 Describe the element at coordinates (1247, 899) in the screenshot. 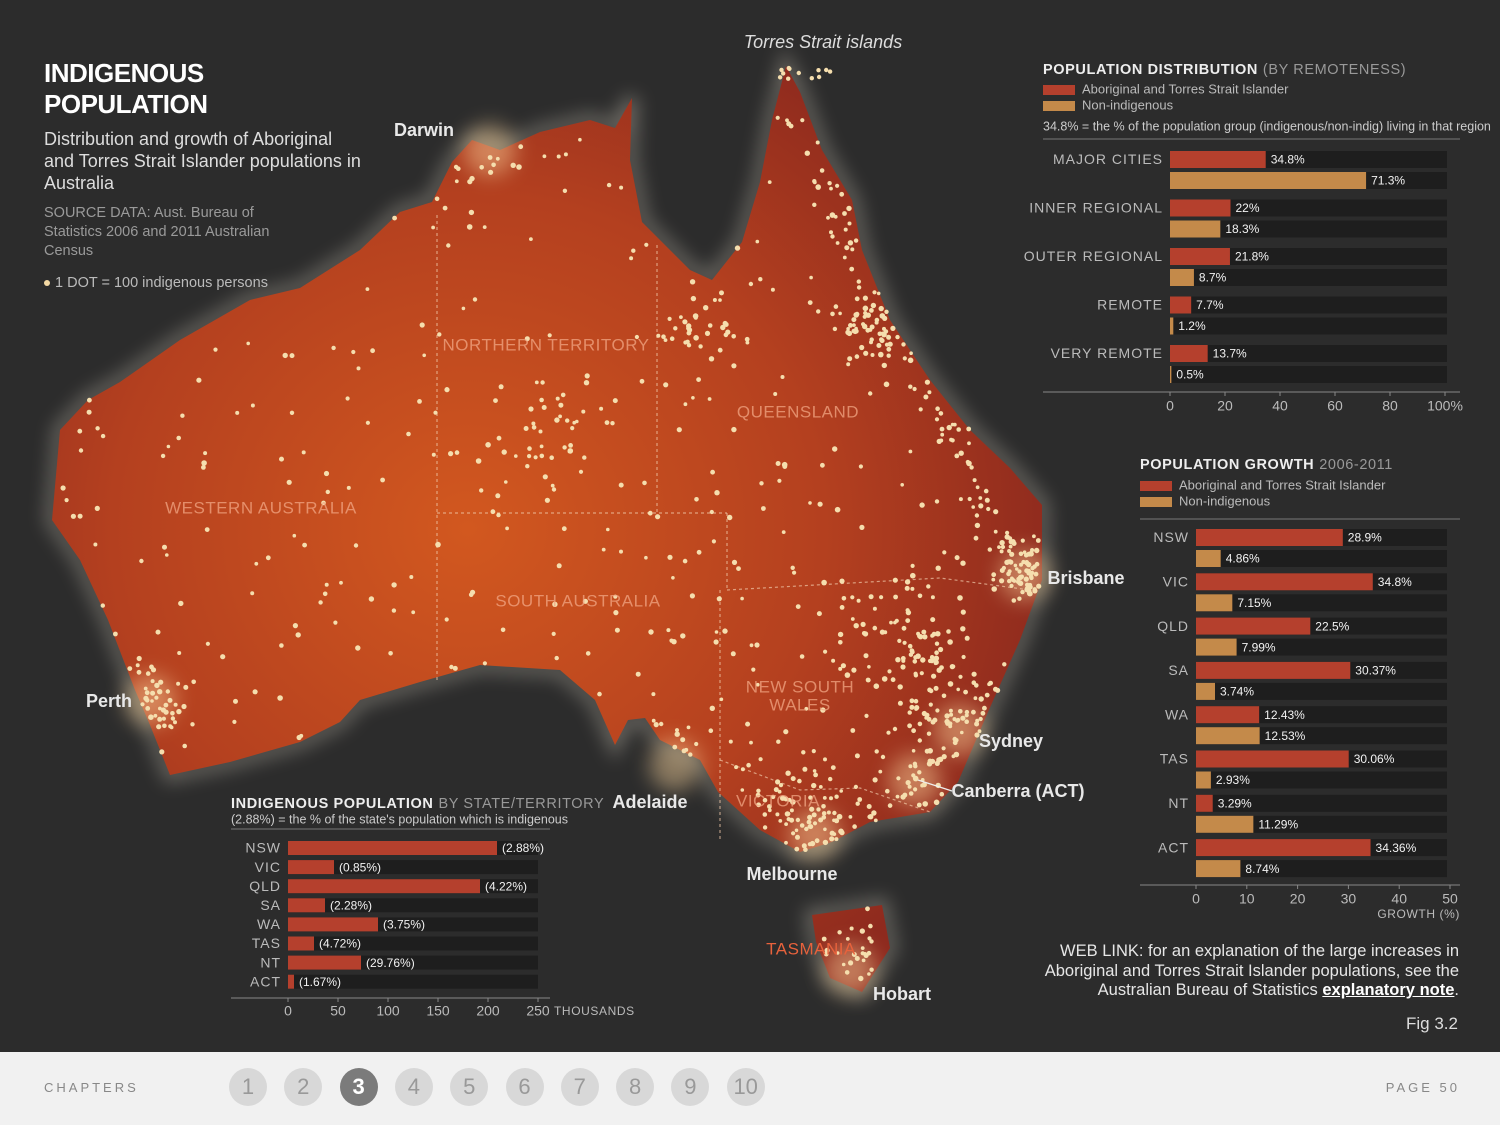

I see `x-tick-label: 10` at that location.